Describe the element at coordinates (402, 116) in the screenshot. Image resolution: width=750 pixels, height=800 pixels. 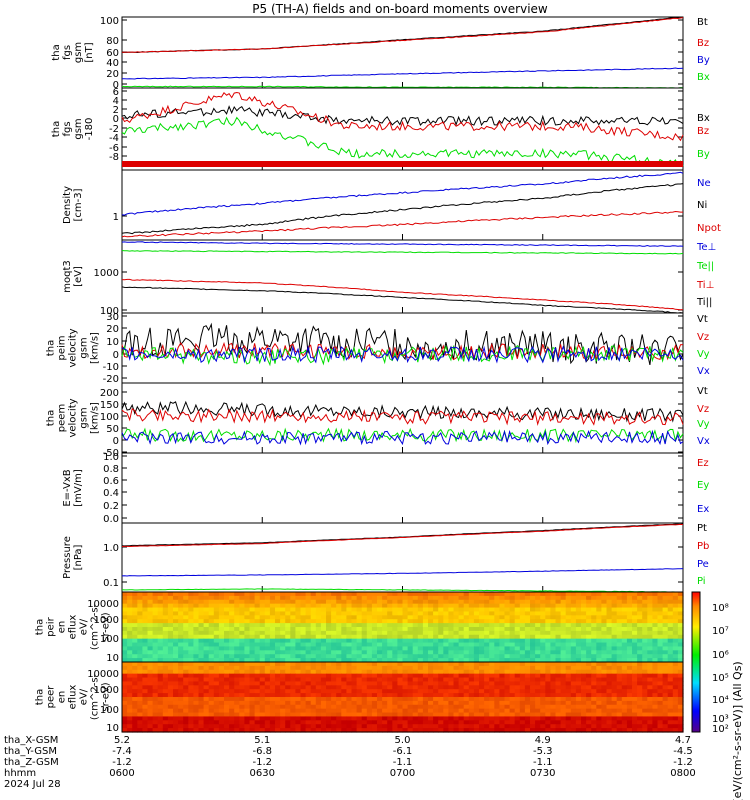
I see `series-fgs_dsl-Bz` at that location.